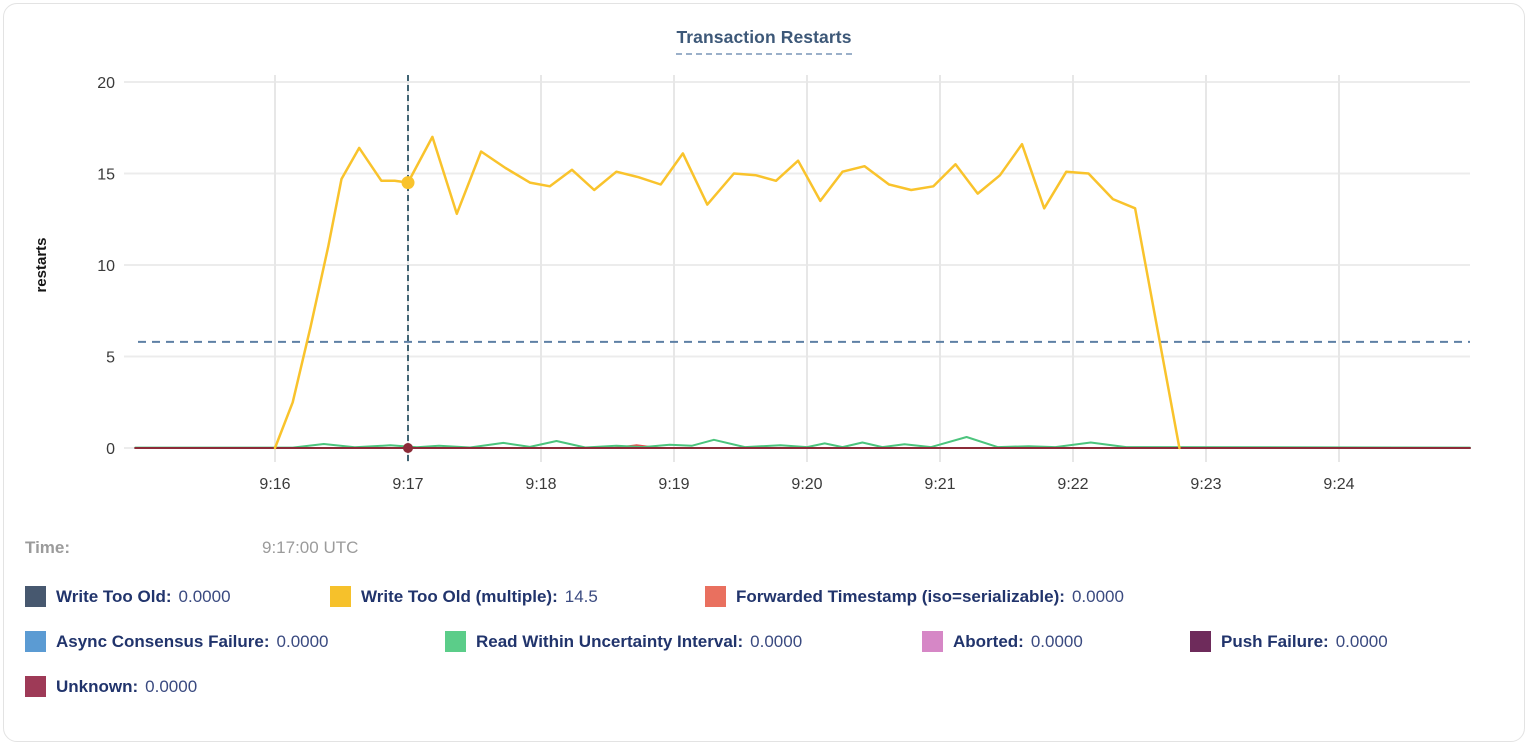 This screenshot has width=1528, height=744. I want to click on legend-swatch-forwarded-timestamp, so click(715, 596).